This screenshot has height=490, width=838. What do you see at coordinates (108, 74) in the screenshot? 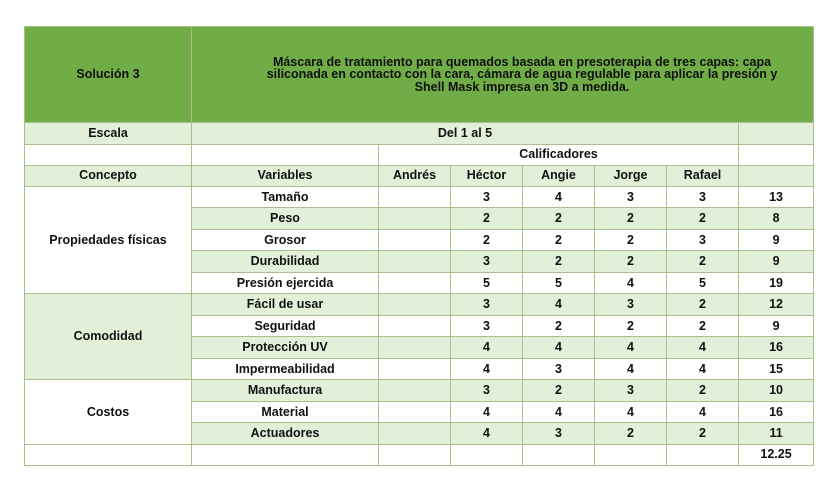
I see `solution-label: Solución 3` at bounding box center [108, 74].